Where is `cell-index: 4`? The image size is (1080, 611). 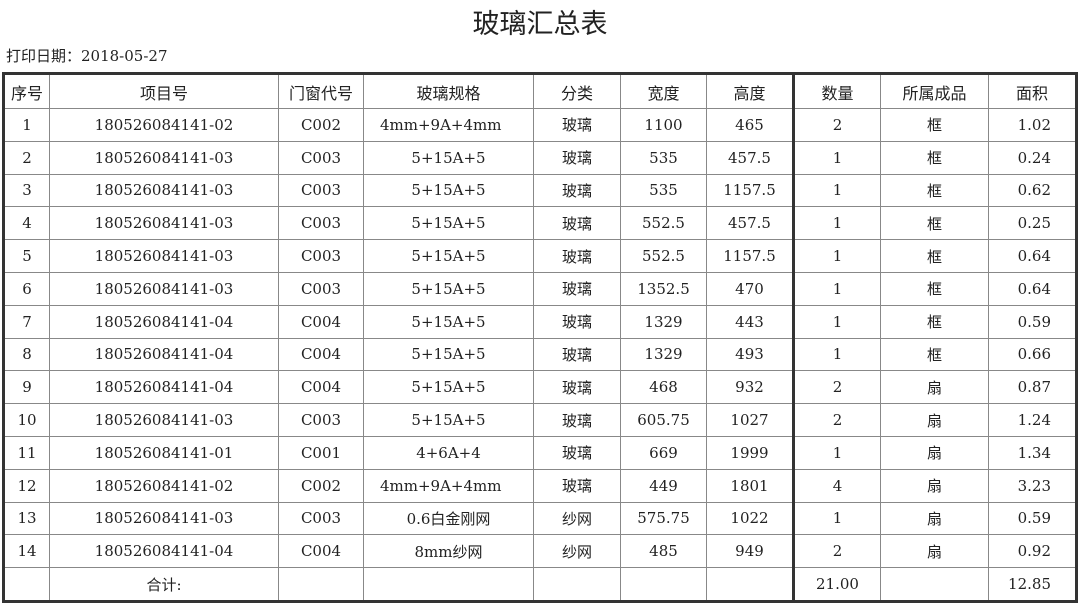
cell-index: 4 is located at coordinates (26, 223).